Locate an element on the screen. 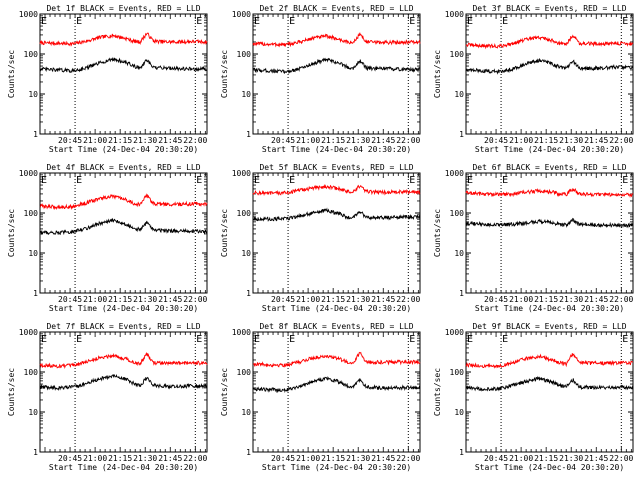 This screenshot has height=480, width=640. chart-title: Det 8f BLACK = Events, RED = LLD is located at coordinates (336, 326).